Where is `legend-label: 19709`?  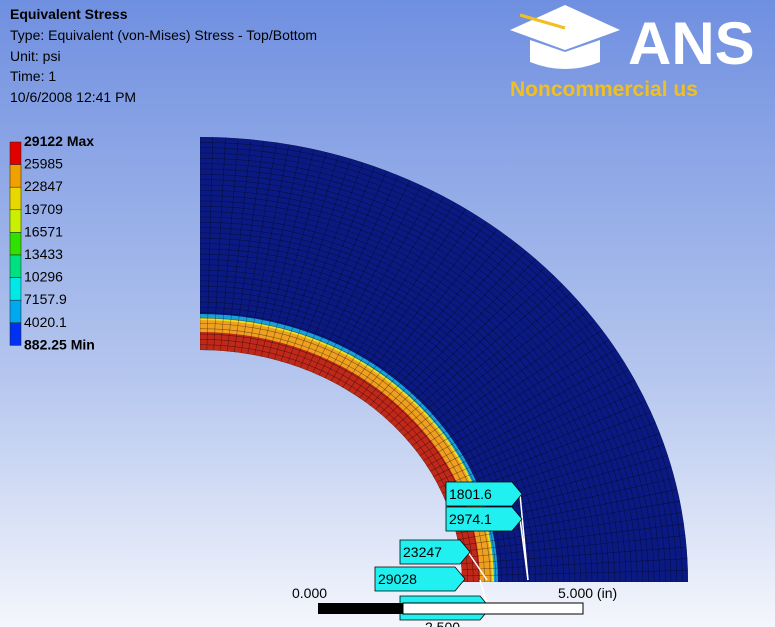 legend-label: 19709 is located at coordinates (43, 209).